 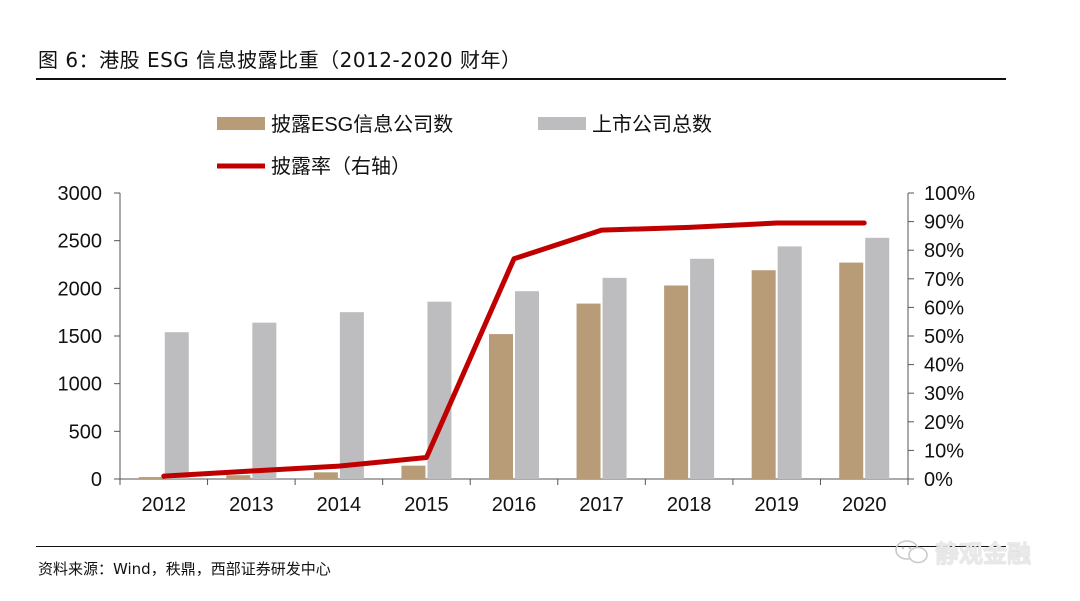 What do you see at coordinates (944, 423) in the screenshot?
I see `right-tick-label: 20%` at bounding box center [944, 423].